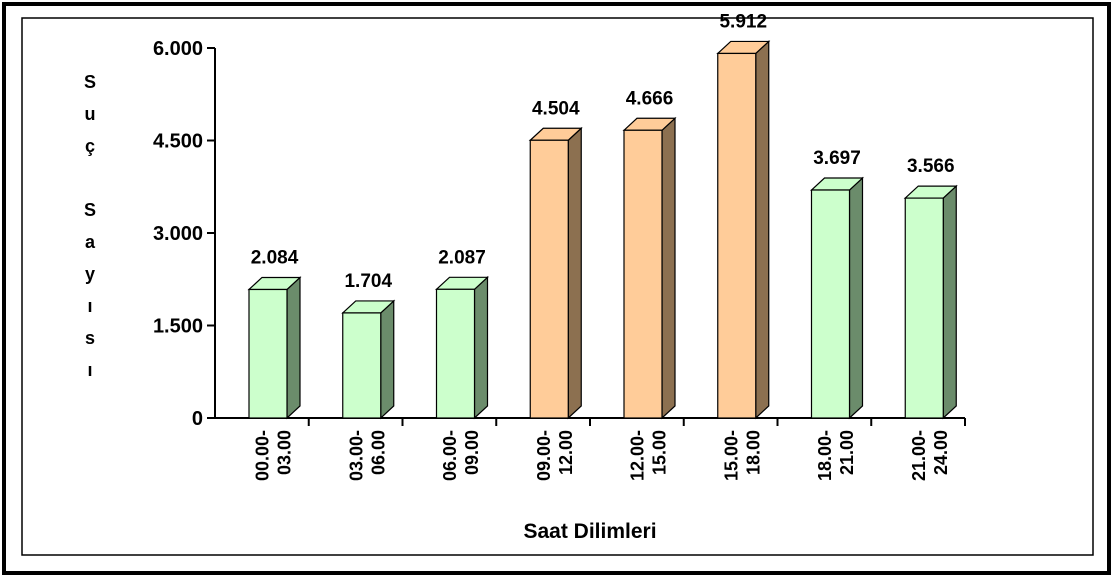 Image resolution: width=1114 pixels, height=578 pixels. What do you see at coordinates (367, 455) in the screenshot?
I see `x-tick-label: 03.00- 06.00` at bounding box center [367, 455].